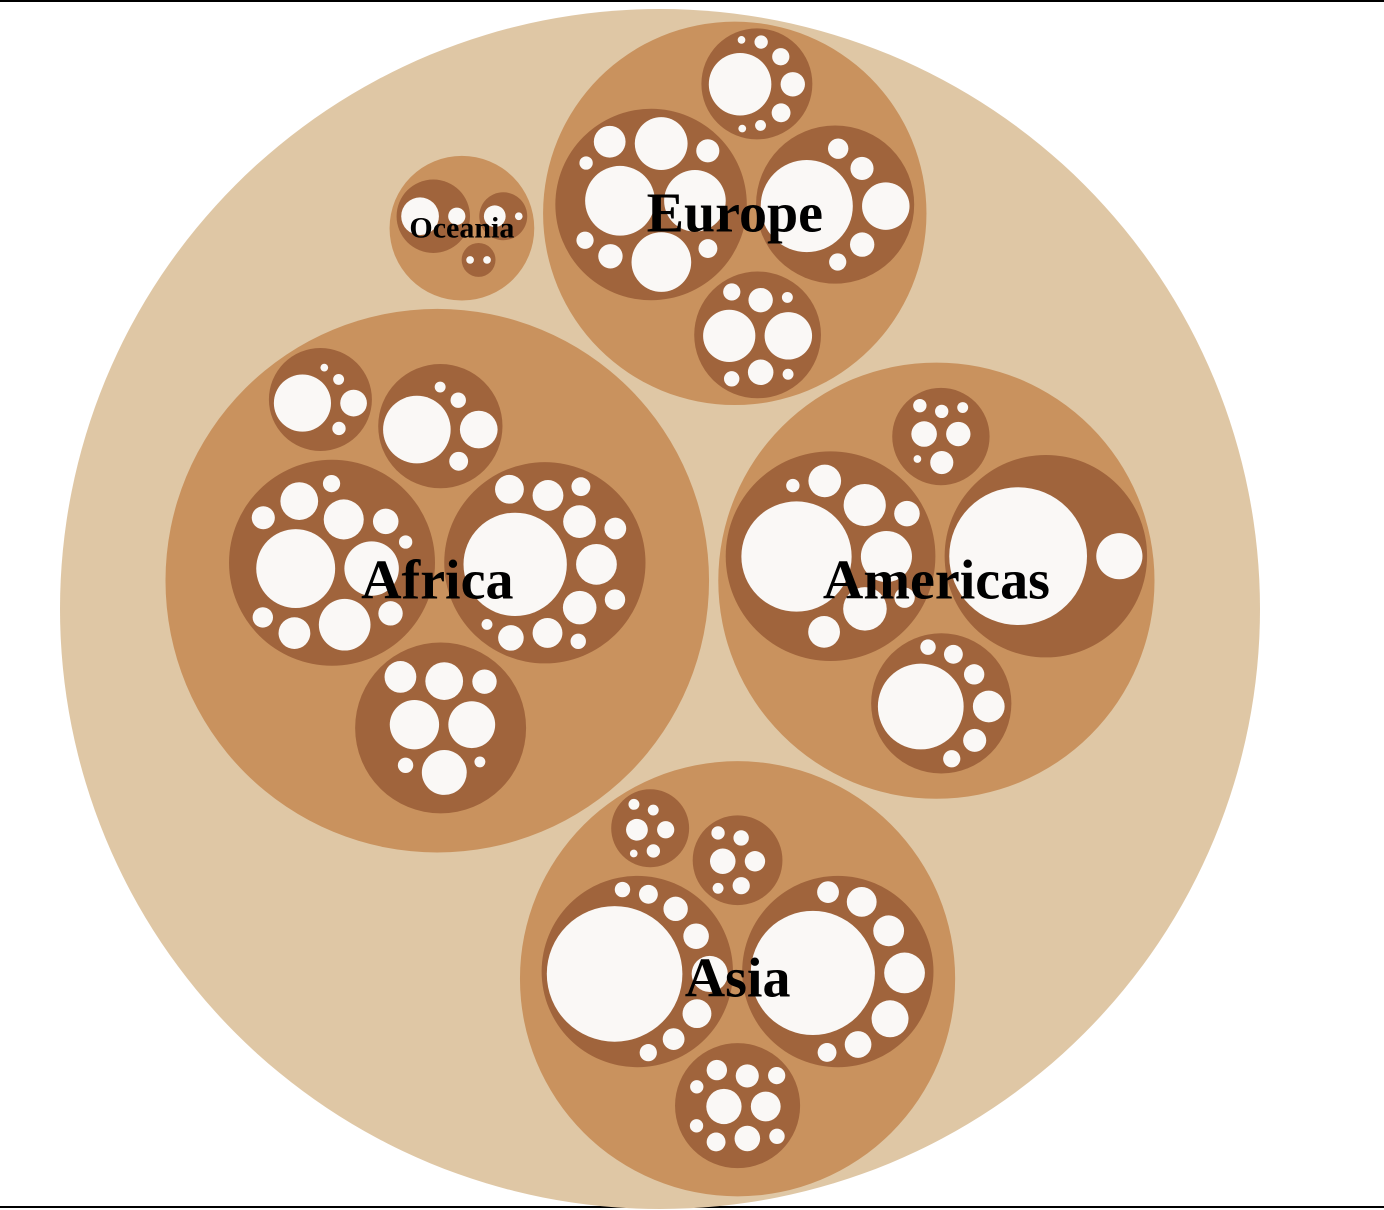  What do you see at coordinates (737, 979) in the screenshot?
I see `region-circle-asia` at bounding box center [737, 979].